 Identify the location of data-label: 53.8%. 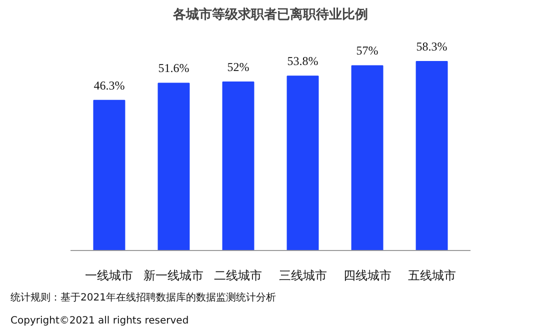
(302, 61).